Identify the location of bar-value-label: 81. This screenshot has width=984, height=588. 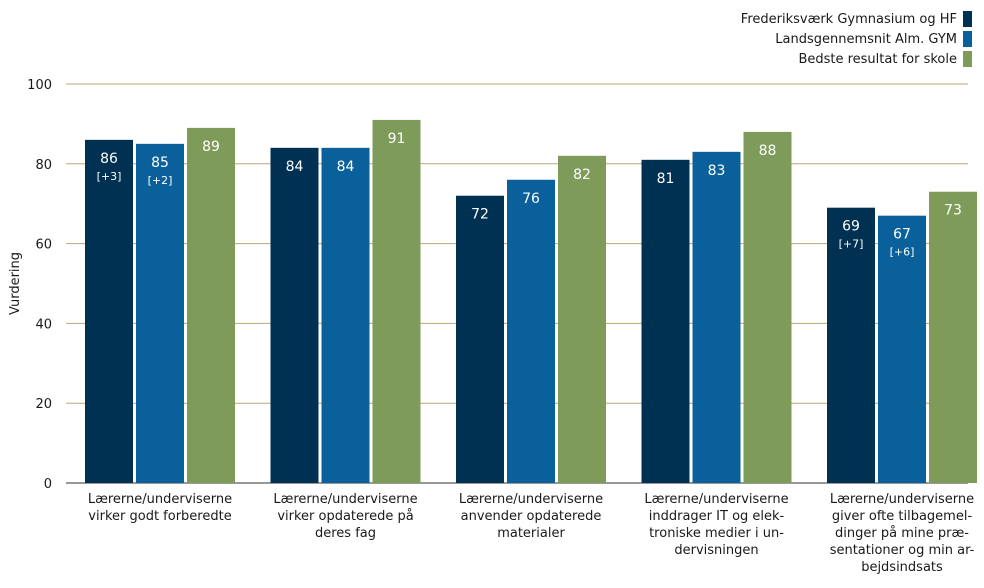
(666, 179).